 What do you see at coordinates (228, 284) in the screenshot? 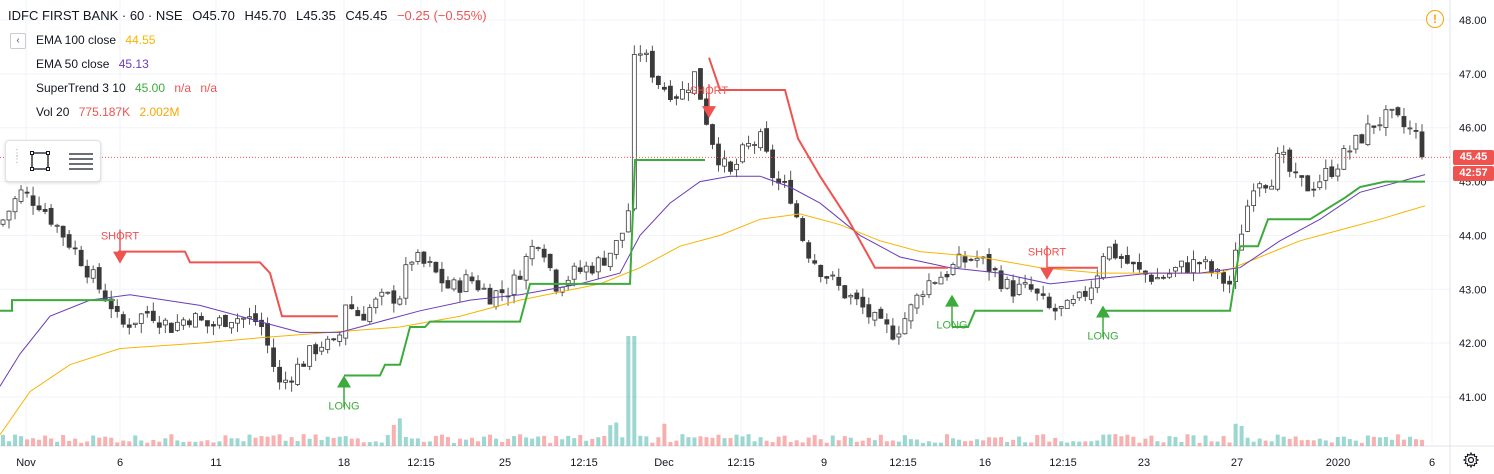
I see `supertrend-down-line` at bounding box center [228, 284].